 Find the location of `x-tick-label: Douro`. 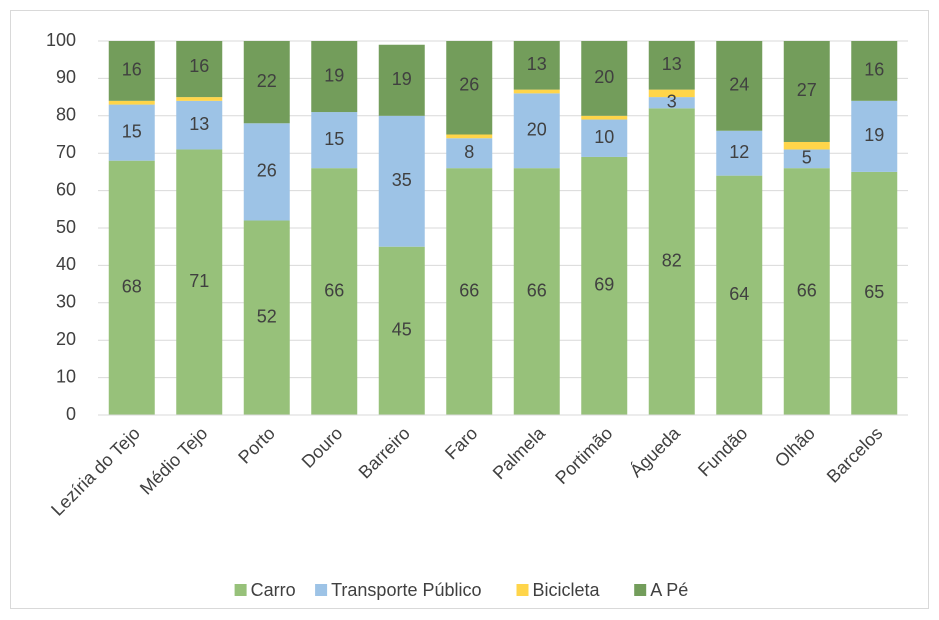

x-tick-label: Douro is located at coordinates (322, 447).